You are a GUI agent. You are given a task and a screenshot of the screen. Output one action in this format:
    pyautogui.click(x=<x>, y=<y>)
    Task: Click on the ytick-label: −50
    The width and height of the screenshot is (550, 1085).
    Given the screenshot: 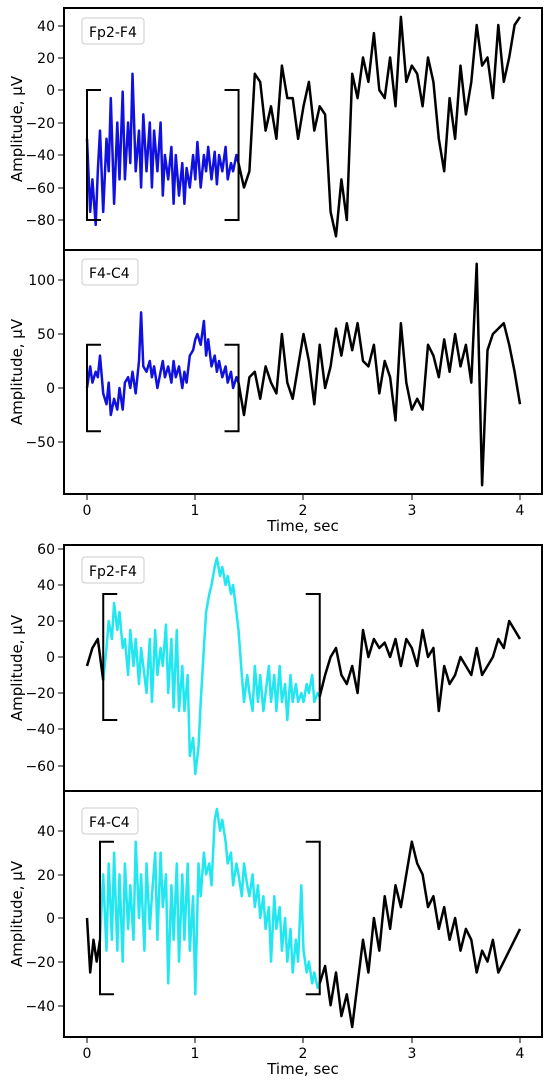 What is the action you would take?
    pyautogui.click(x=40, y=443)
    